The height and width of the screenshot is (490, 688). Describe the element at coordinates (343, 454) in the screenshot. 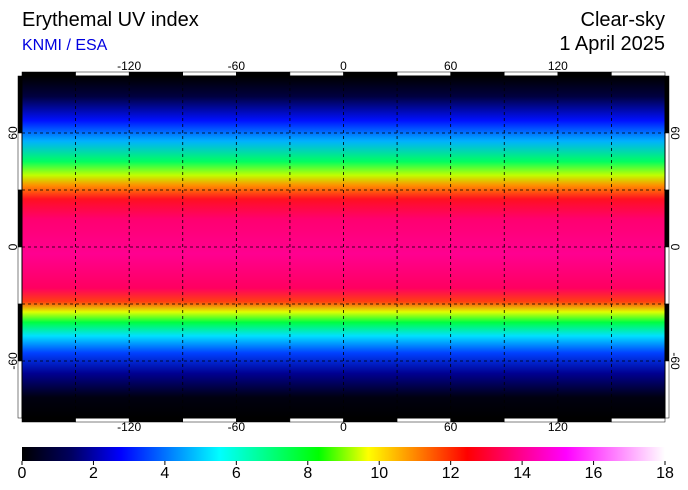

I see `colorbar` at that location.